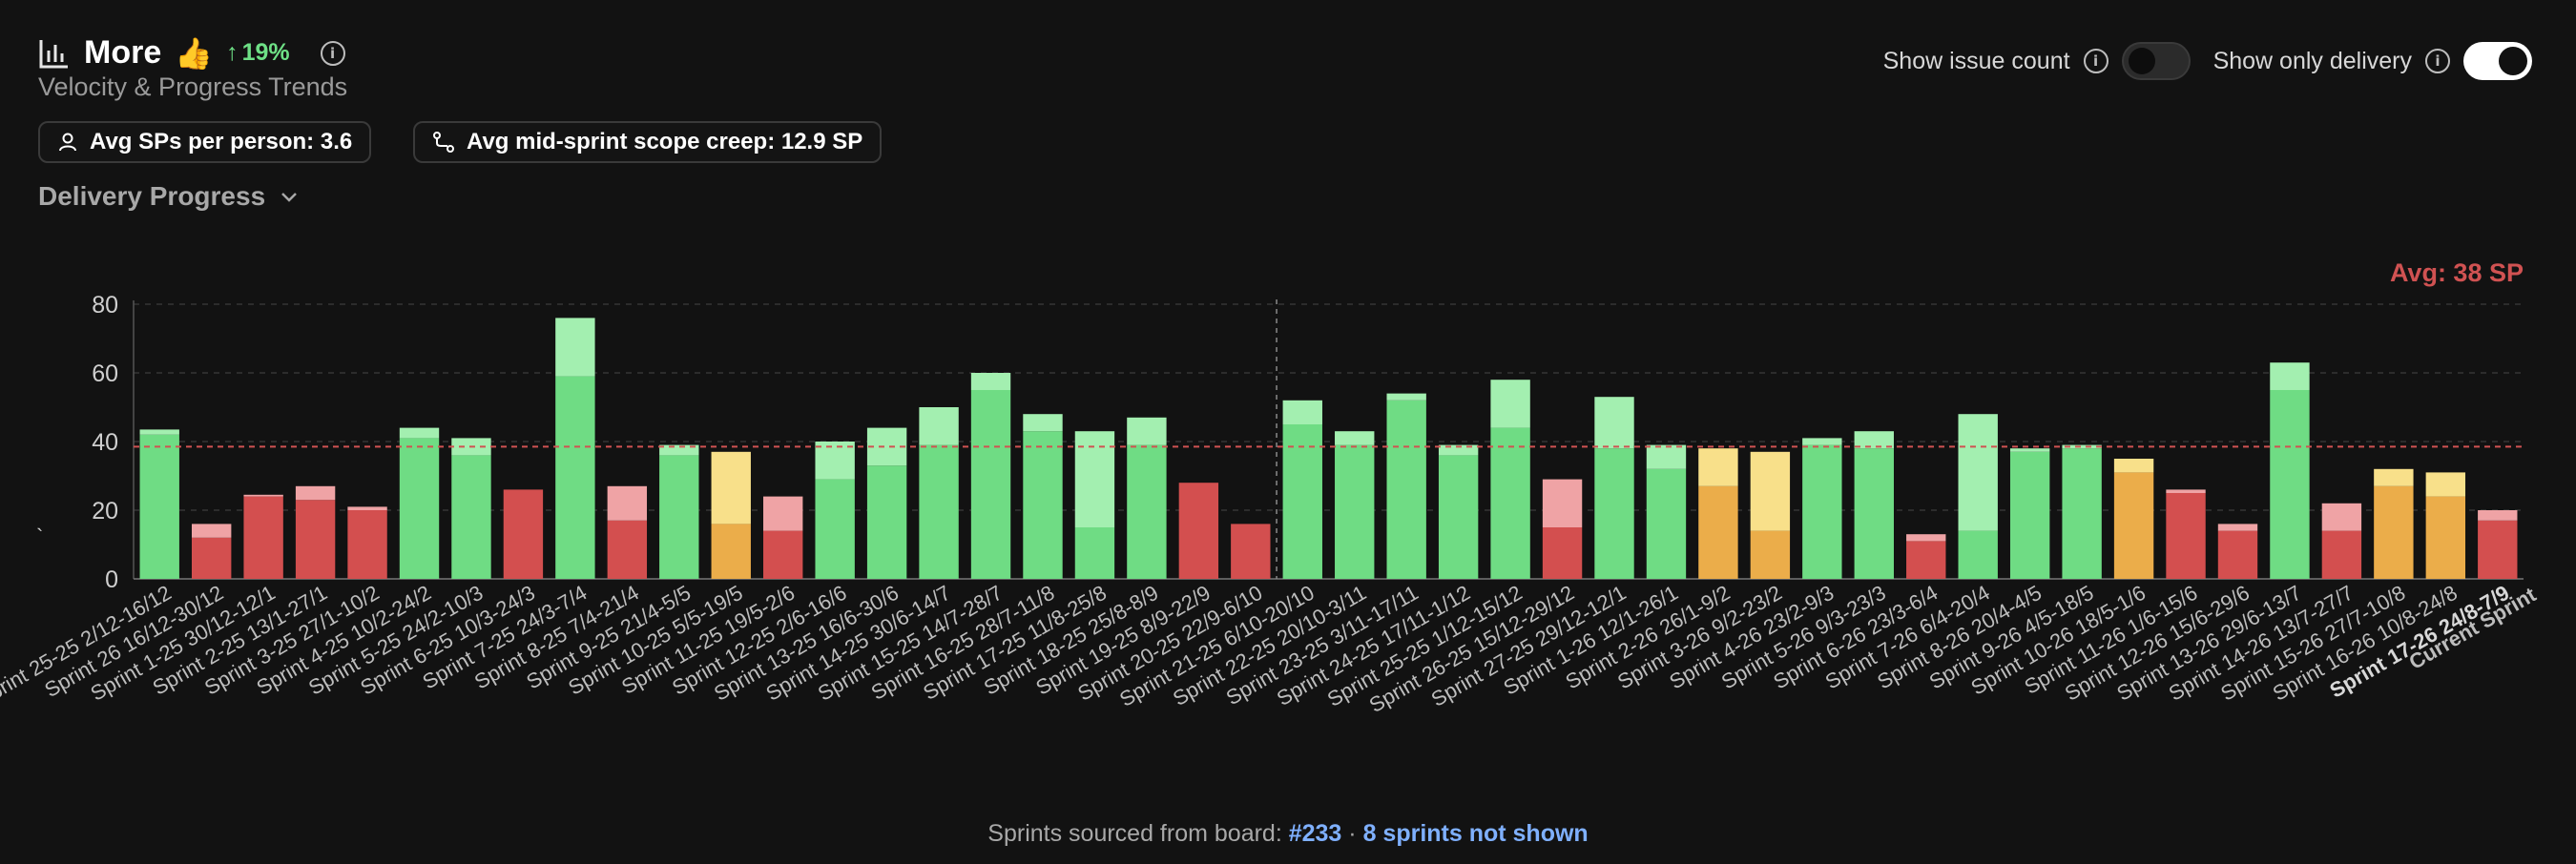 Image resolution: width=2576 pixels, height=864 pixels. Describe the element at coordinates (105, 442) in the screenshot. I see `y-tick-label: 40` at that location.